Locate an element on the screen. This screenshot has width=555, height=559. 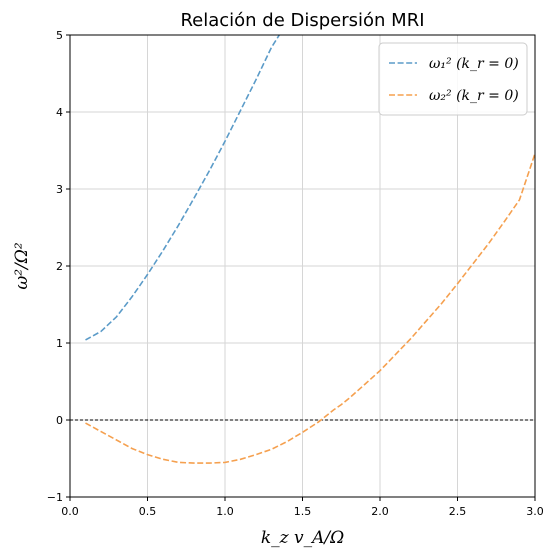
x-axis-label: k_z v_A/Ω is located at coordinates (302, 538).